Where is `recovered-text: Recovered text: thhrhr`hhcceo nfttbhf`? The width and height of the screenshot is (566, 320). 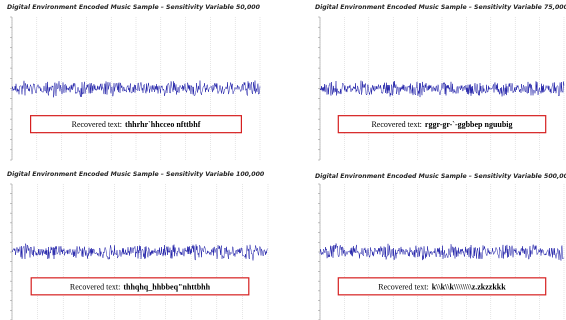 recovered-text: Recovered text: thhrhr`hhcceo nfttbhf is located at coordinates (136, 124).